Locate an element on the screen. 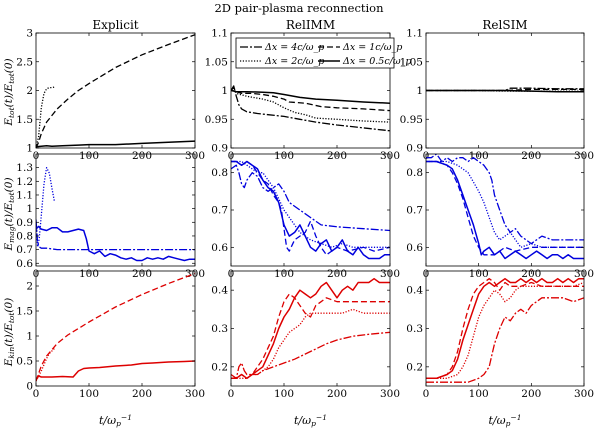  figure-title: 2D pair-plasma reconnection is located at coordinates (299, 8).